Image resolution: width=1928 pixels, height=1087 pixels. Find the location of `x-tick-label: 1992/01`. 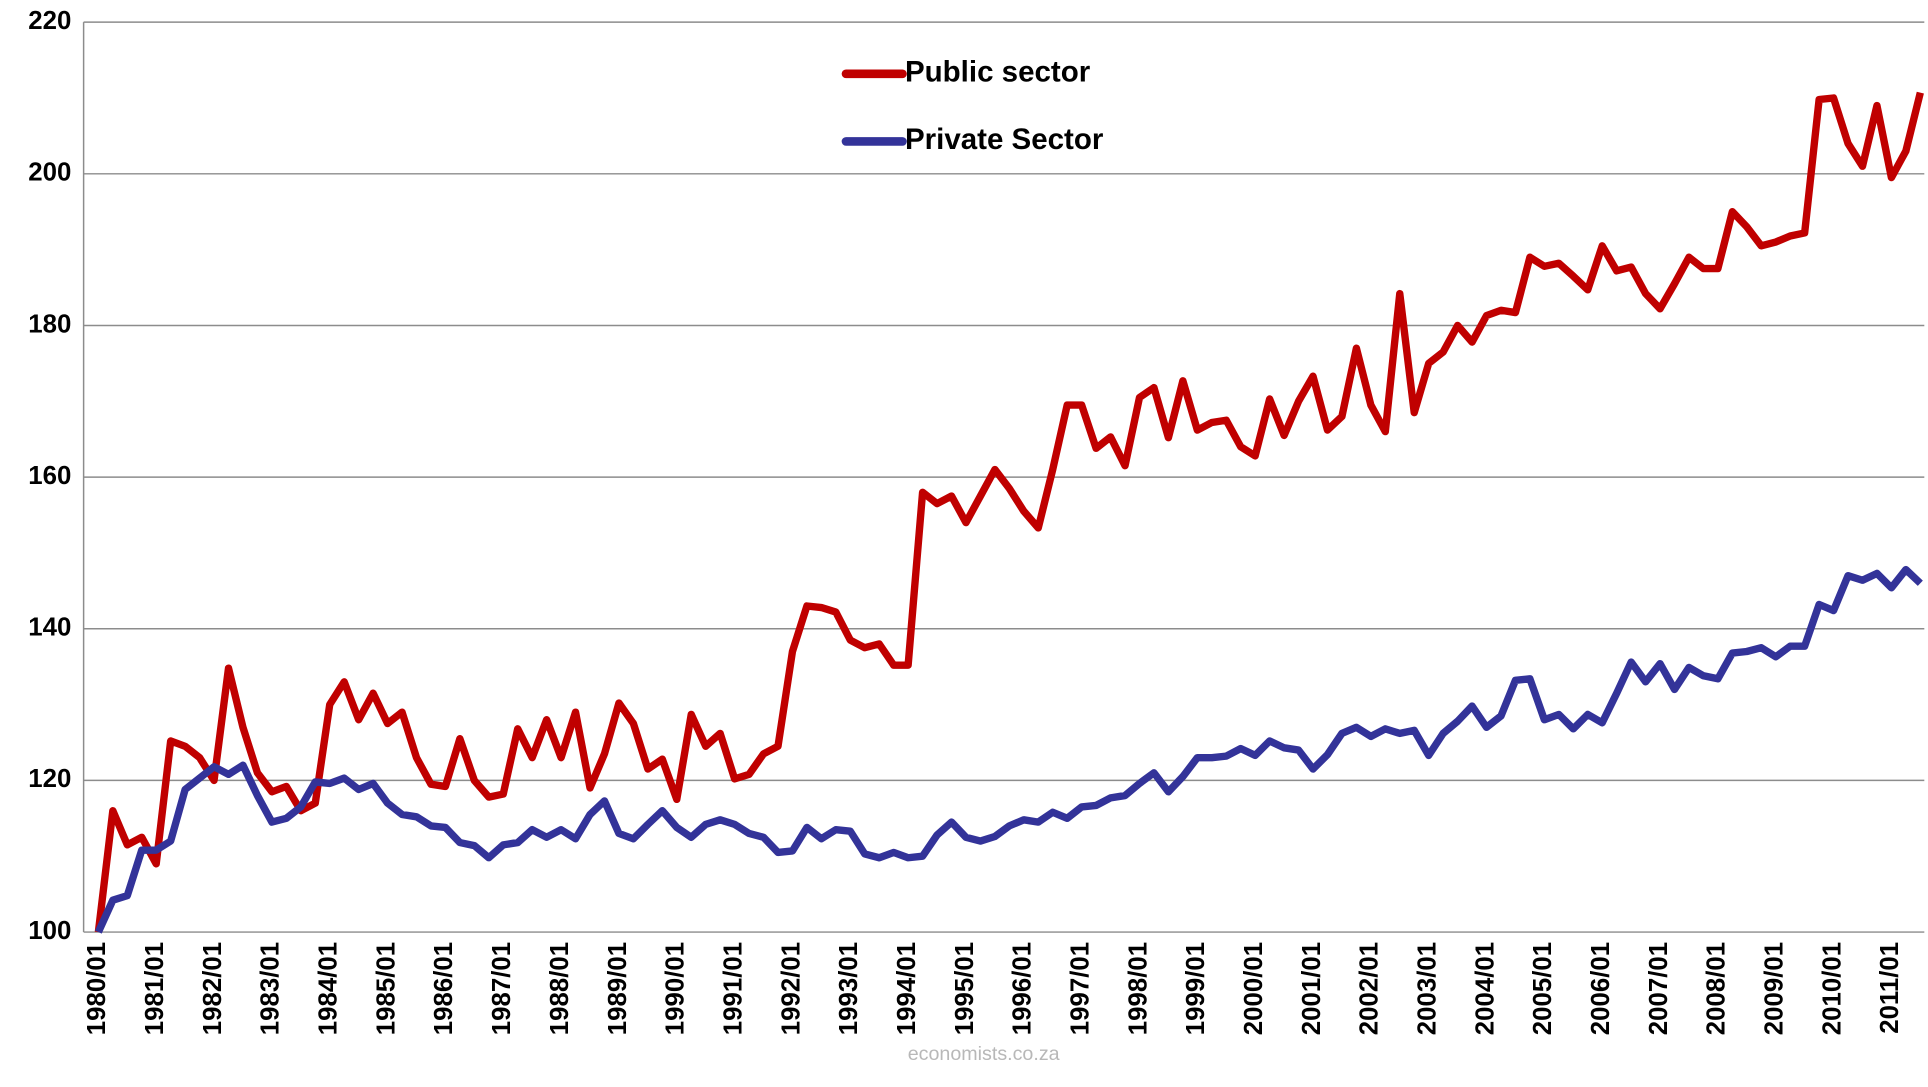

x-tick-label: 1992/01 is located at coordinates (791, 988).